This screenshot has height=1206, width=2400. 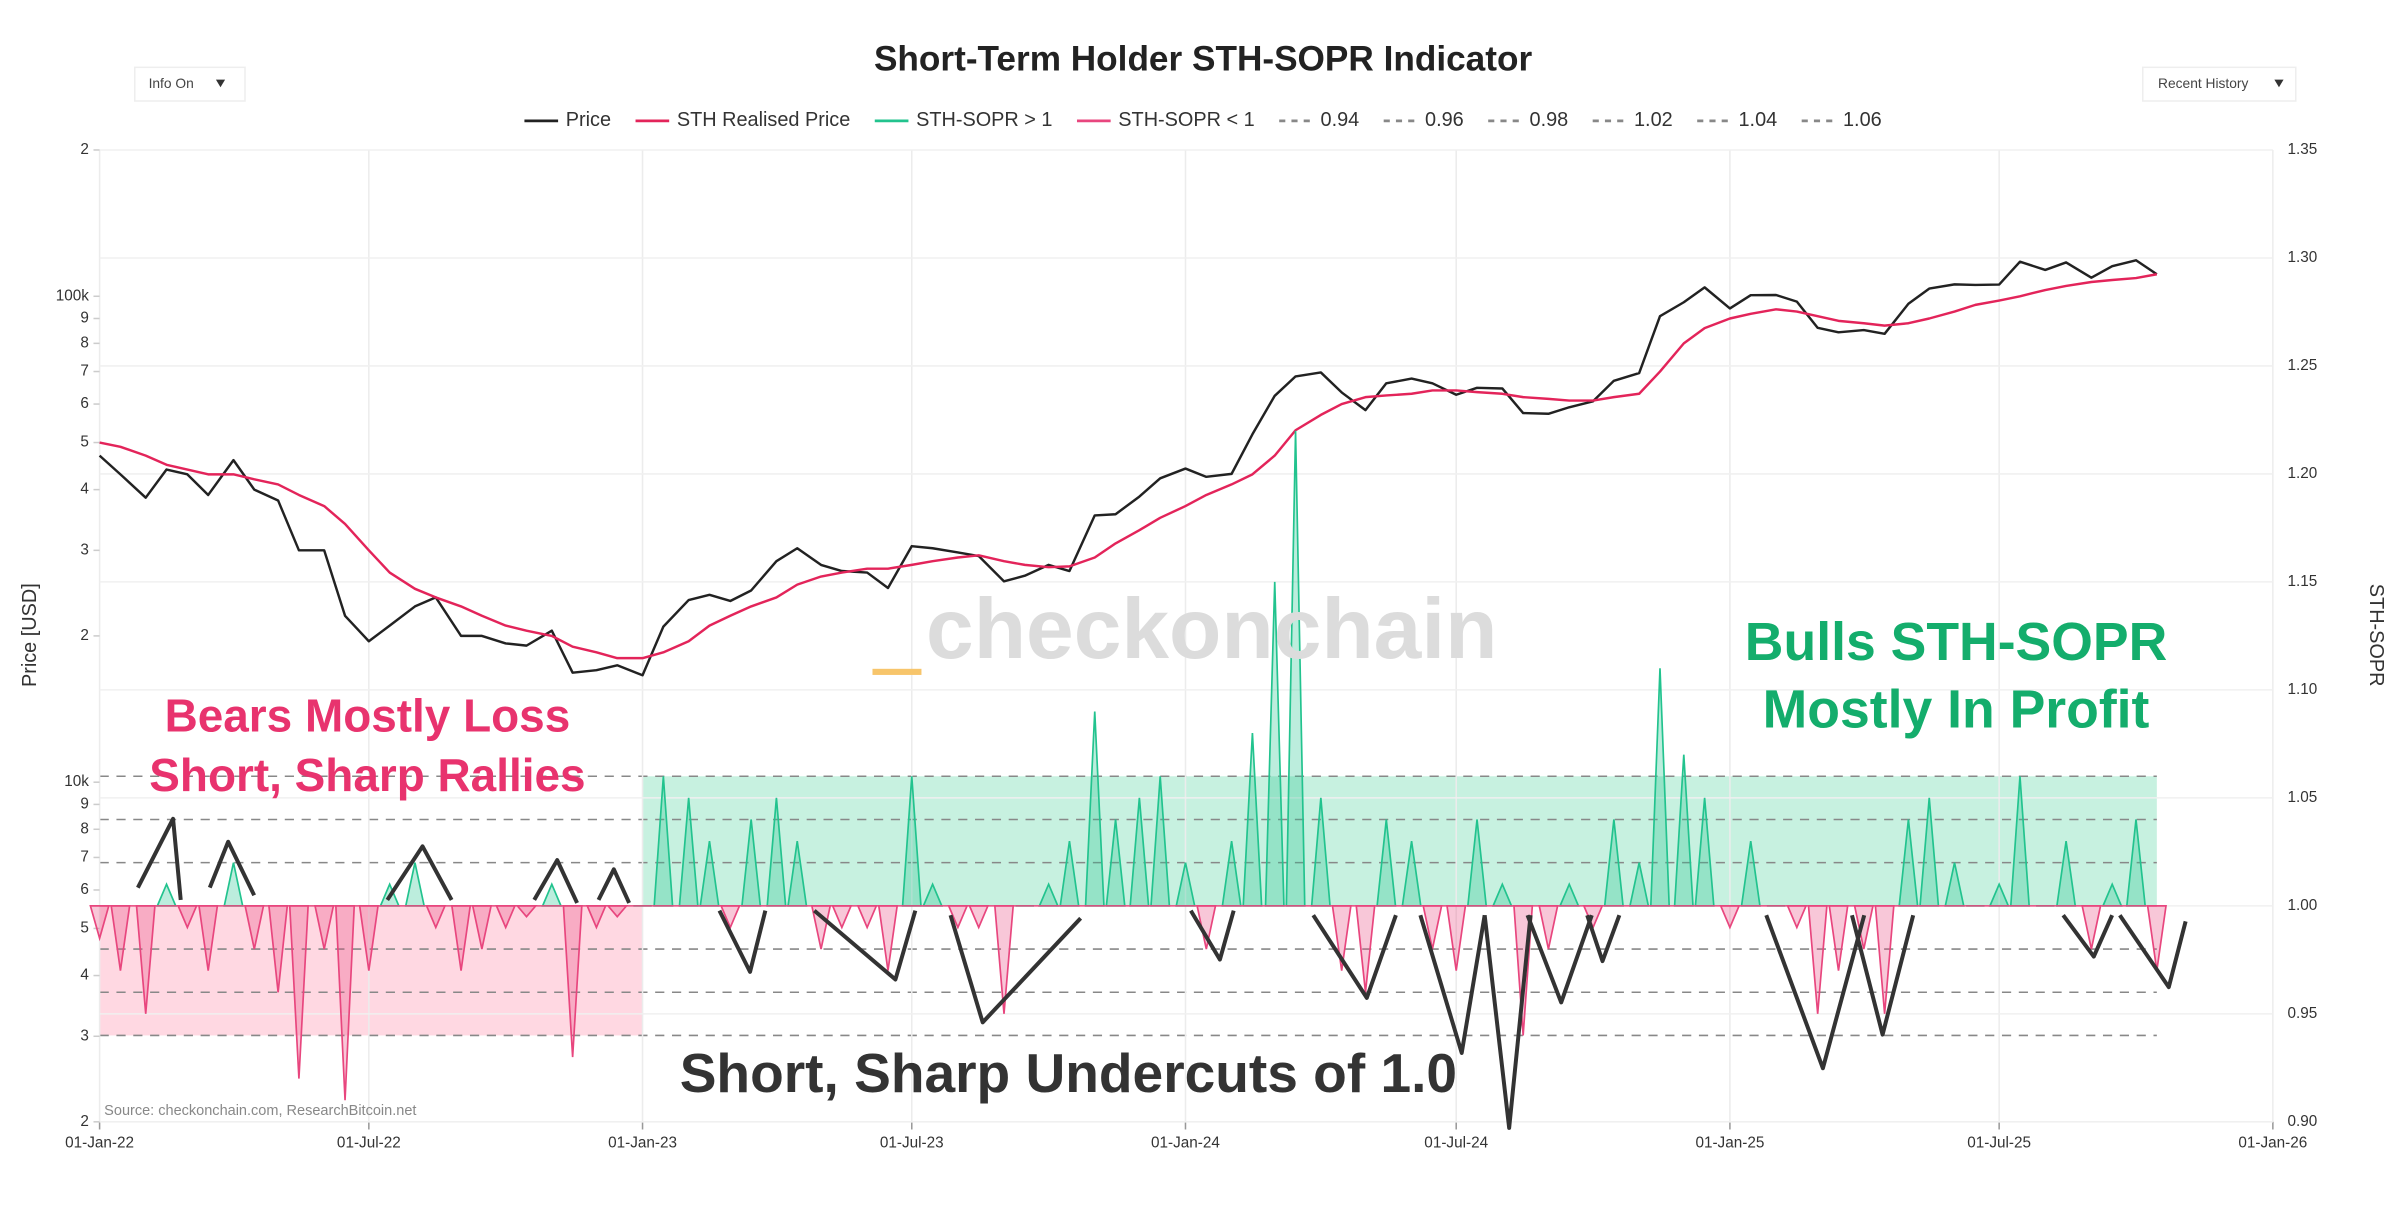 What do you see at coordinates (2302, 257) in the screenshot?
I see `y2-tick-label: 1.30` at bounding box center [2302, 257].